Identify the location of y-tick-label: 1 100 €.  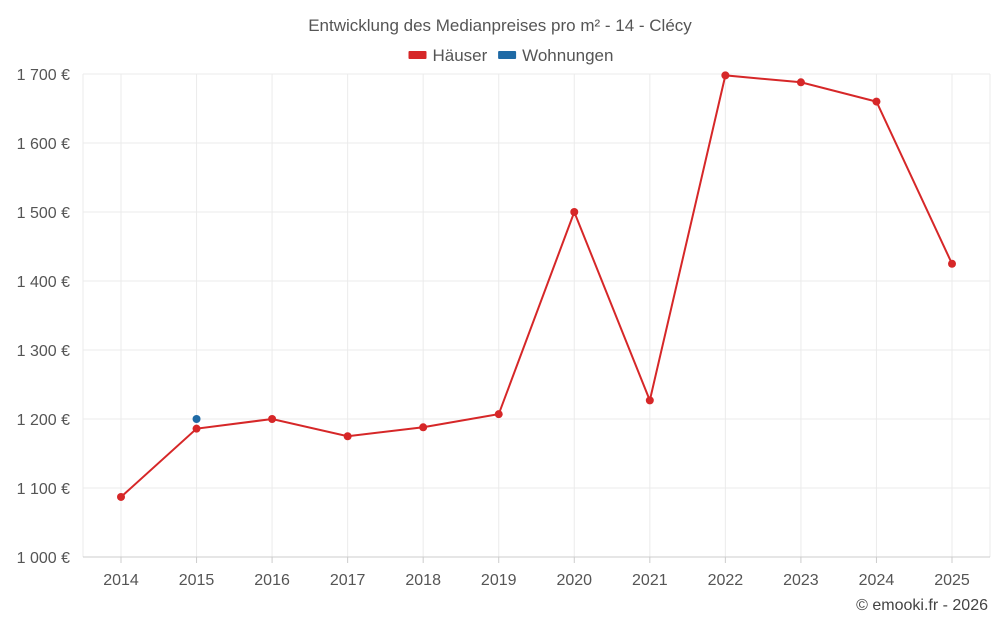
(43, 489).